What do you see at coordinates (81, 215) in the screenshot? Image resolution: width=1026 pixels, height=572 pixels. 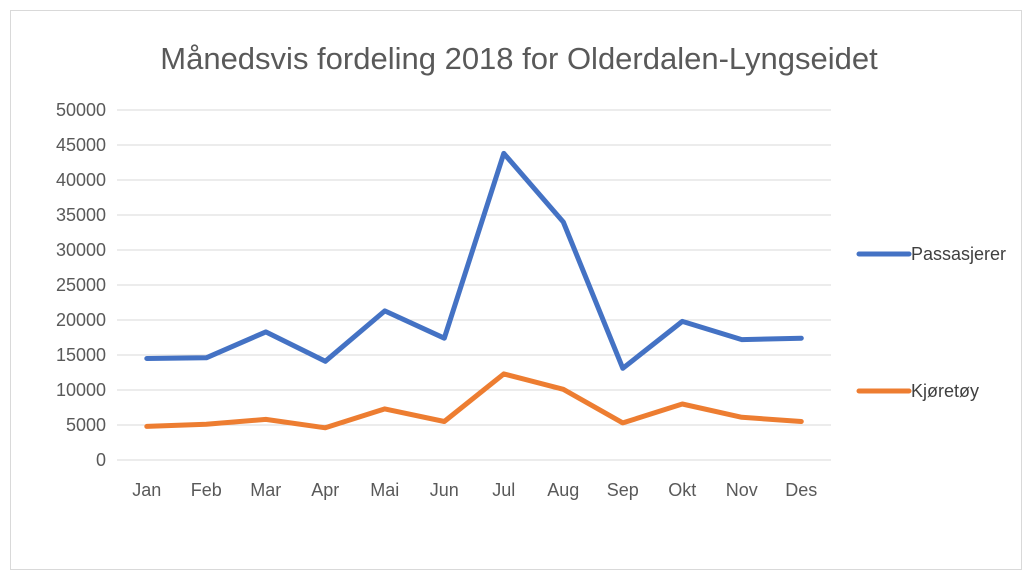 I see `y-tick-label: 35000` at bounding box center [81, 215].